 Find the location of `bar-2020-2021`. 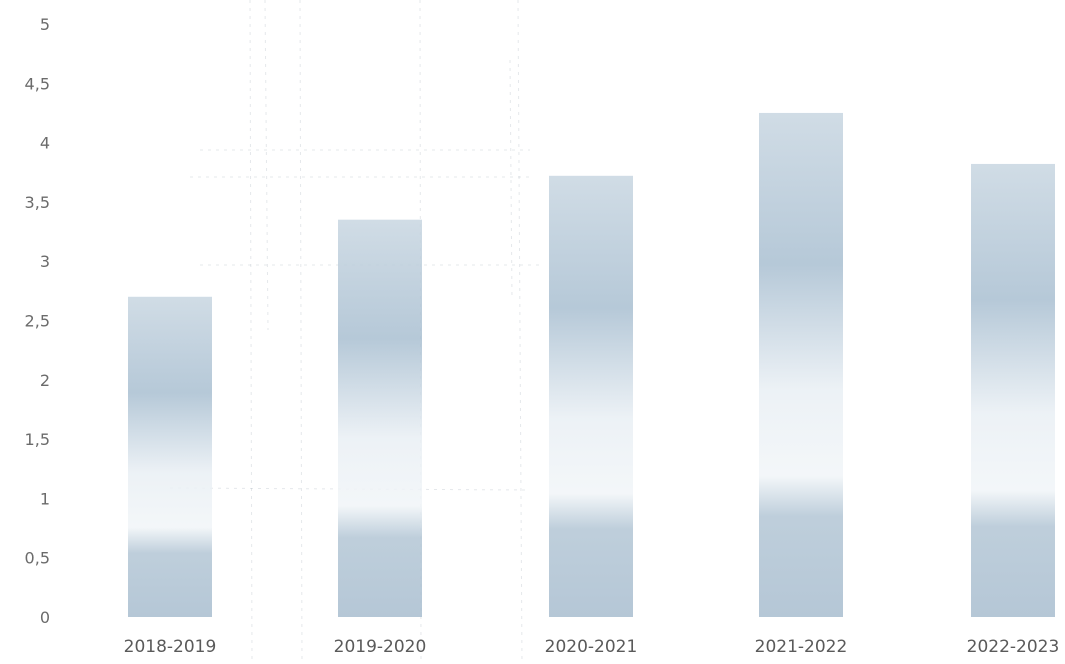

bar-2020-2021 is located at coordinates (591, 396).